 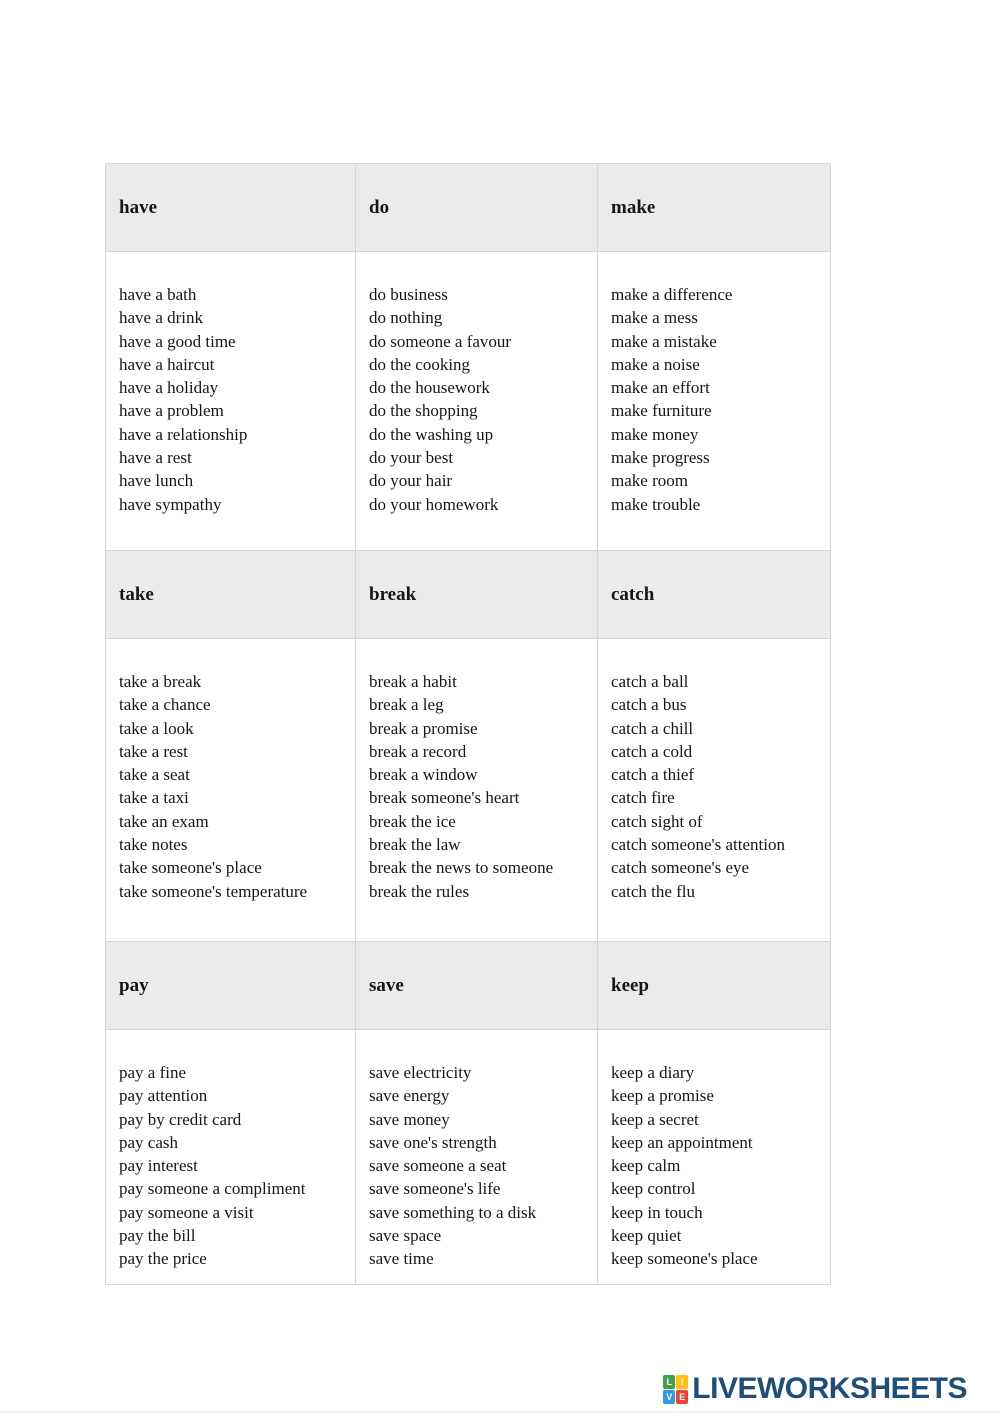 What do you see at coordinates (650, 681) in the screenshot?
I see `collocation-item: catch a ball` at bounding box center [650, 681].